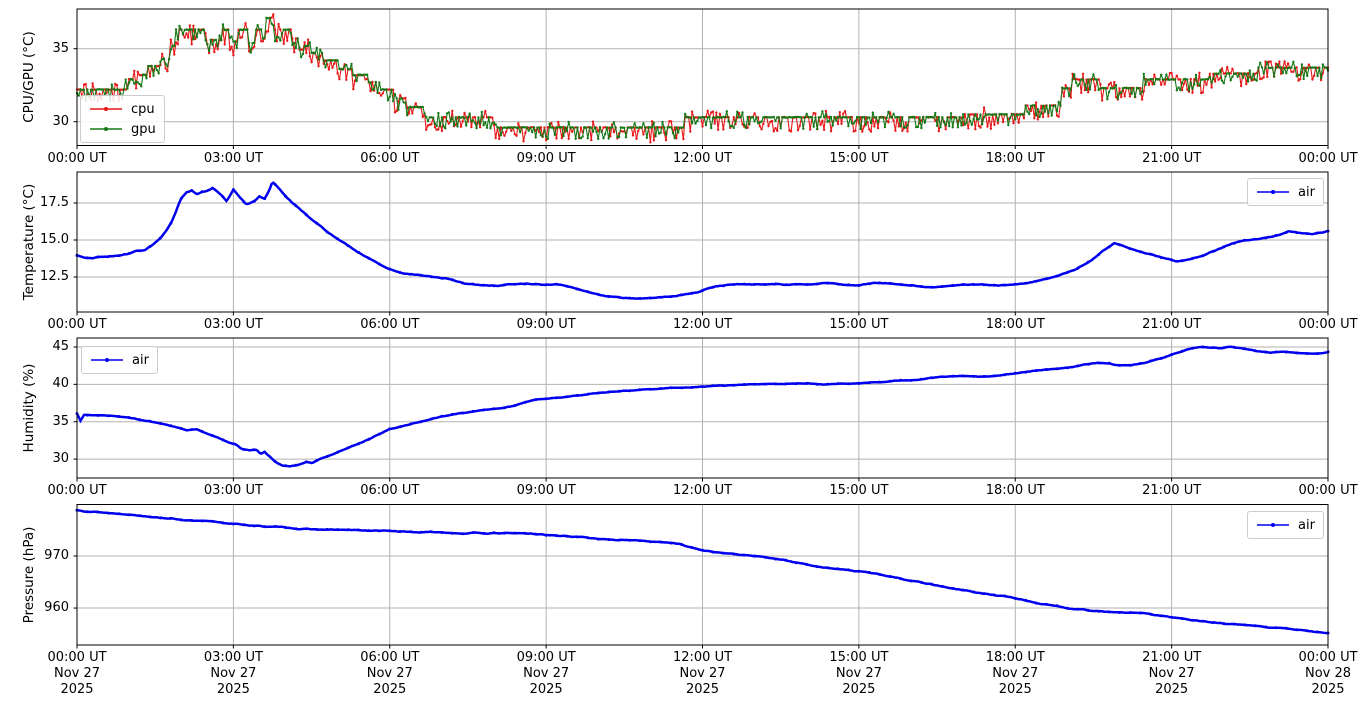  What do you see at coordinates (233, 657) in the screenshot?
I see `x-tick-label-p3: 03:00 UT` at bounding box center [233, 657].